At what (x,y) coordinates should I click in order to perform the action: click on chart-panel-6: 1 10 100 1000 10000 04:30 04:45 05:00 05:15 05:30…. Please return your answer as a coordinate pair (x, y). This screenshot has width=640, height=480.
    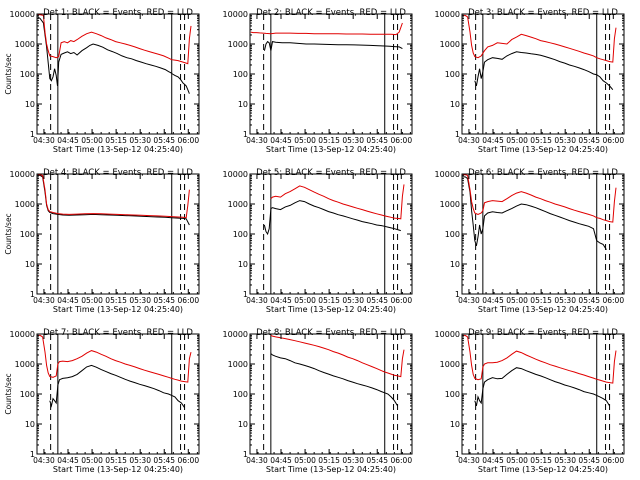
    Looking at the image, I should click on (530, 241).